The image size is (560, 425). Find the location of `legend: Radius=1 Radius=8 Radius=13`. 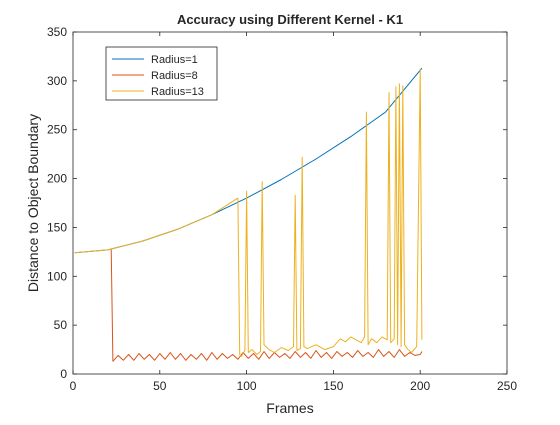

legend: Radius=1 Radius=8 Radius=13 is located at coordinates (161, 73).